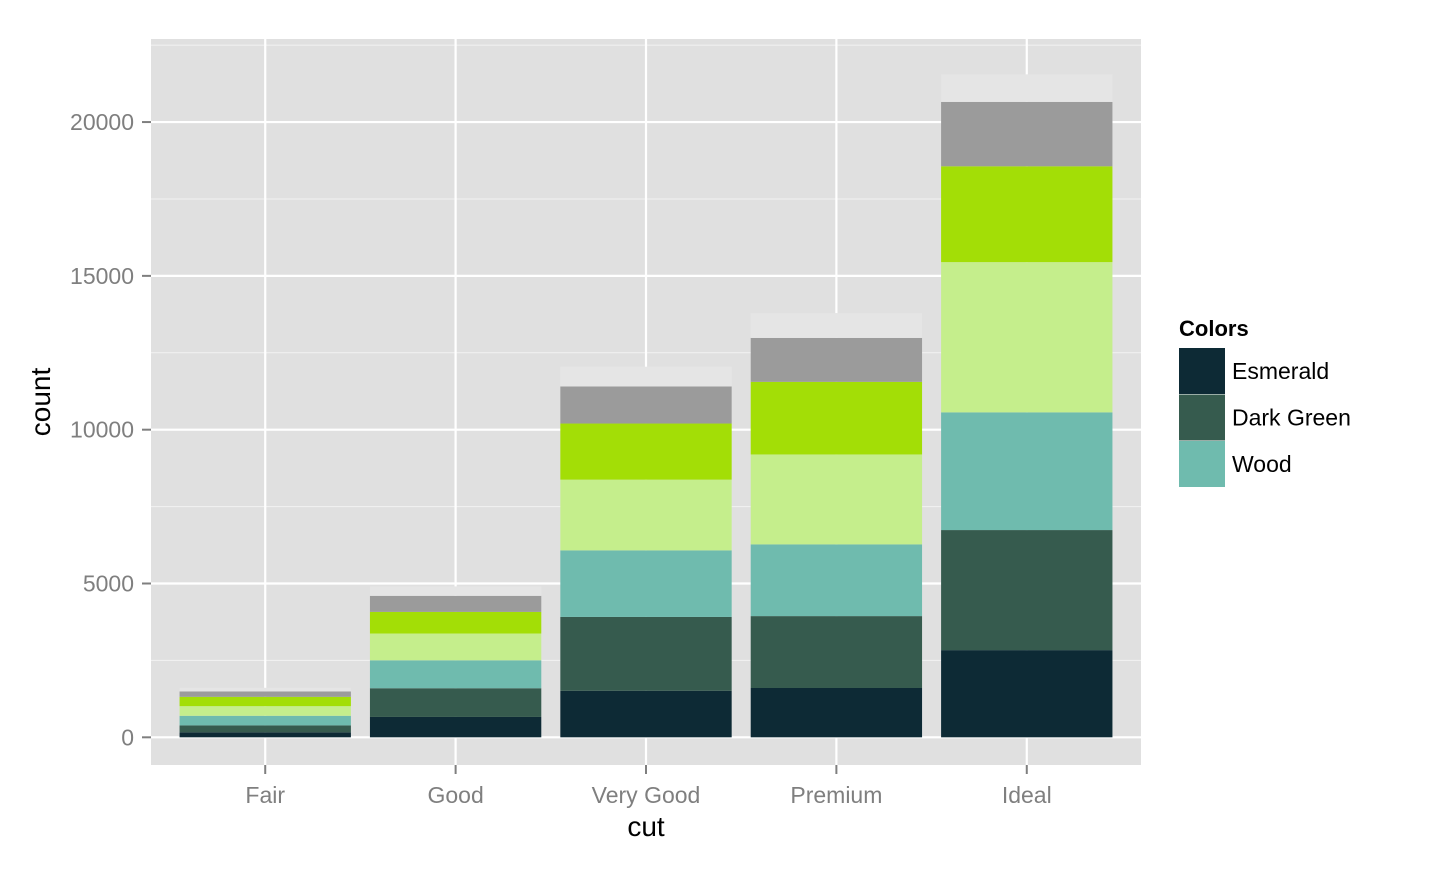 This screenshot has width=1440, height=869. Describe the element at coordinates (265, 795) in the screenshot. I see `x-tick-label: Fair` at that location.